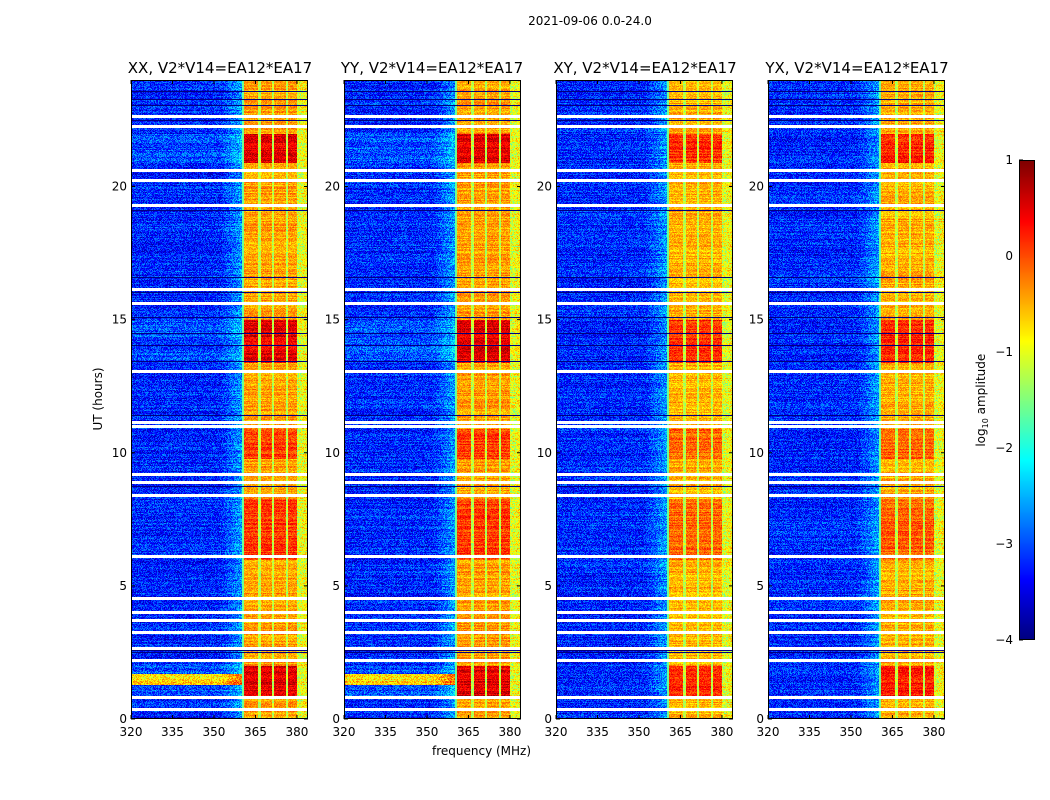 This screenshot has height=800, width=1050. I want to click on colorbar-tick-label: 1, so click(1009, 160).